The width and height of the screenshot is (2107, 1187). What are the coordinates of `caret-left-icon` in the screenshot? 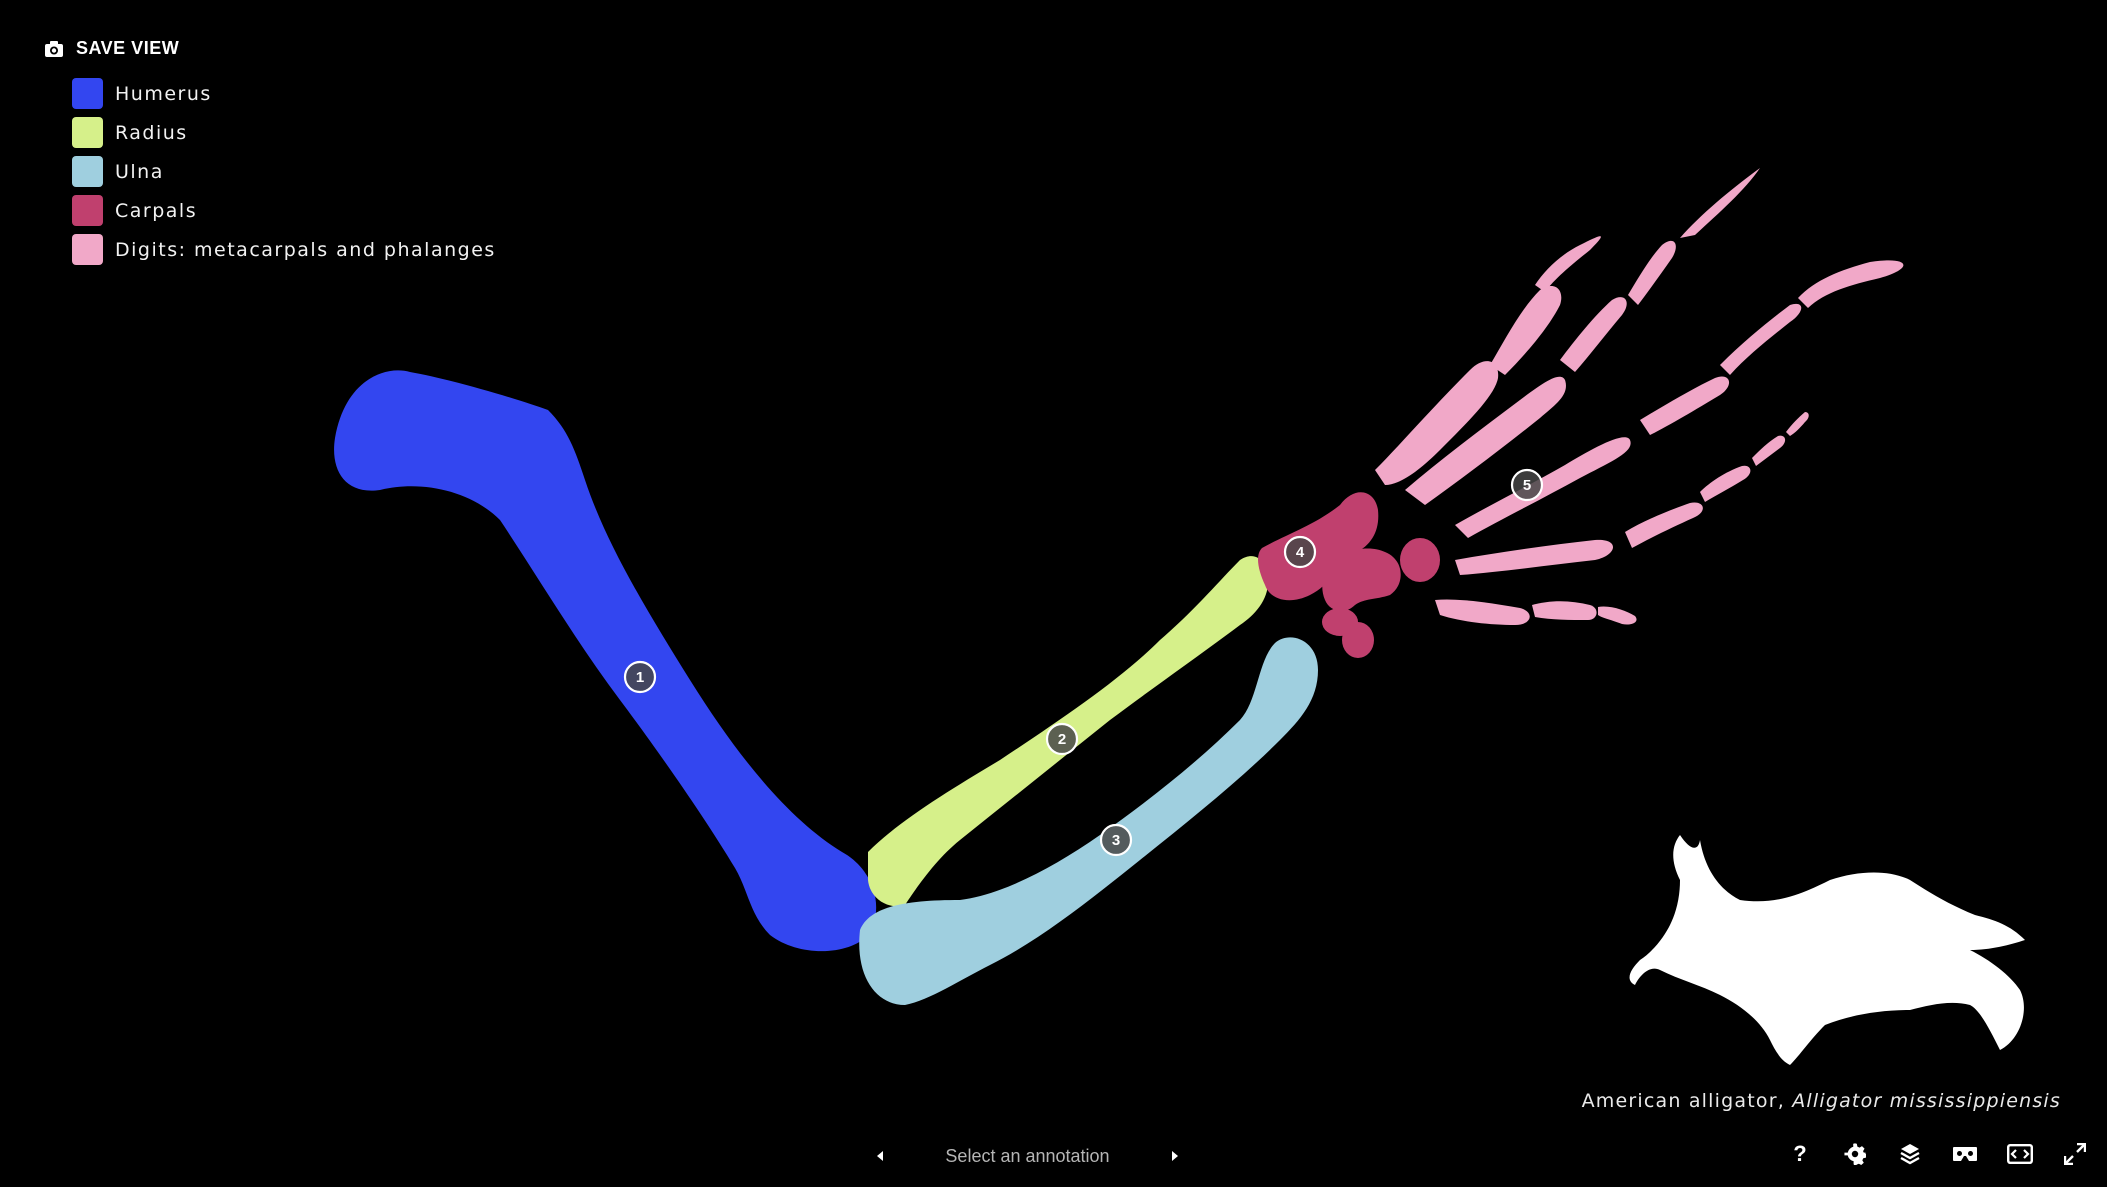 It's located at (880, 1156).